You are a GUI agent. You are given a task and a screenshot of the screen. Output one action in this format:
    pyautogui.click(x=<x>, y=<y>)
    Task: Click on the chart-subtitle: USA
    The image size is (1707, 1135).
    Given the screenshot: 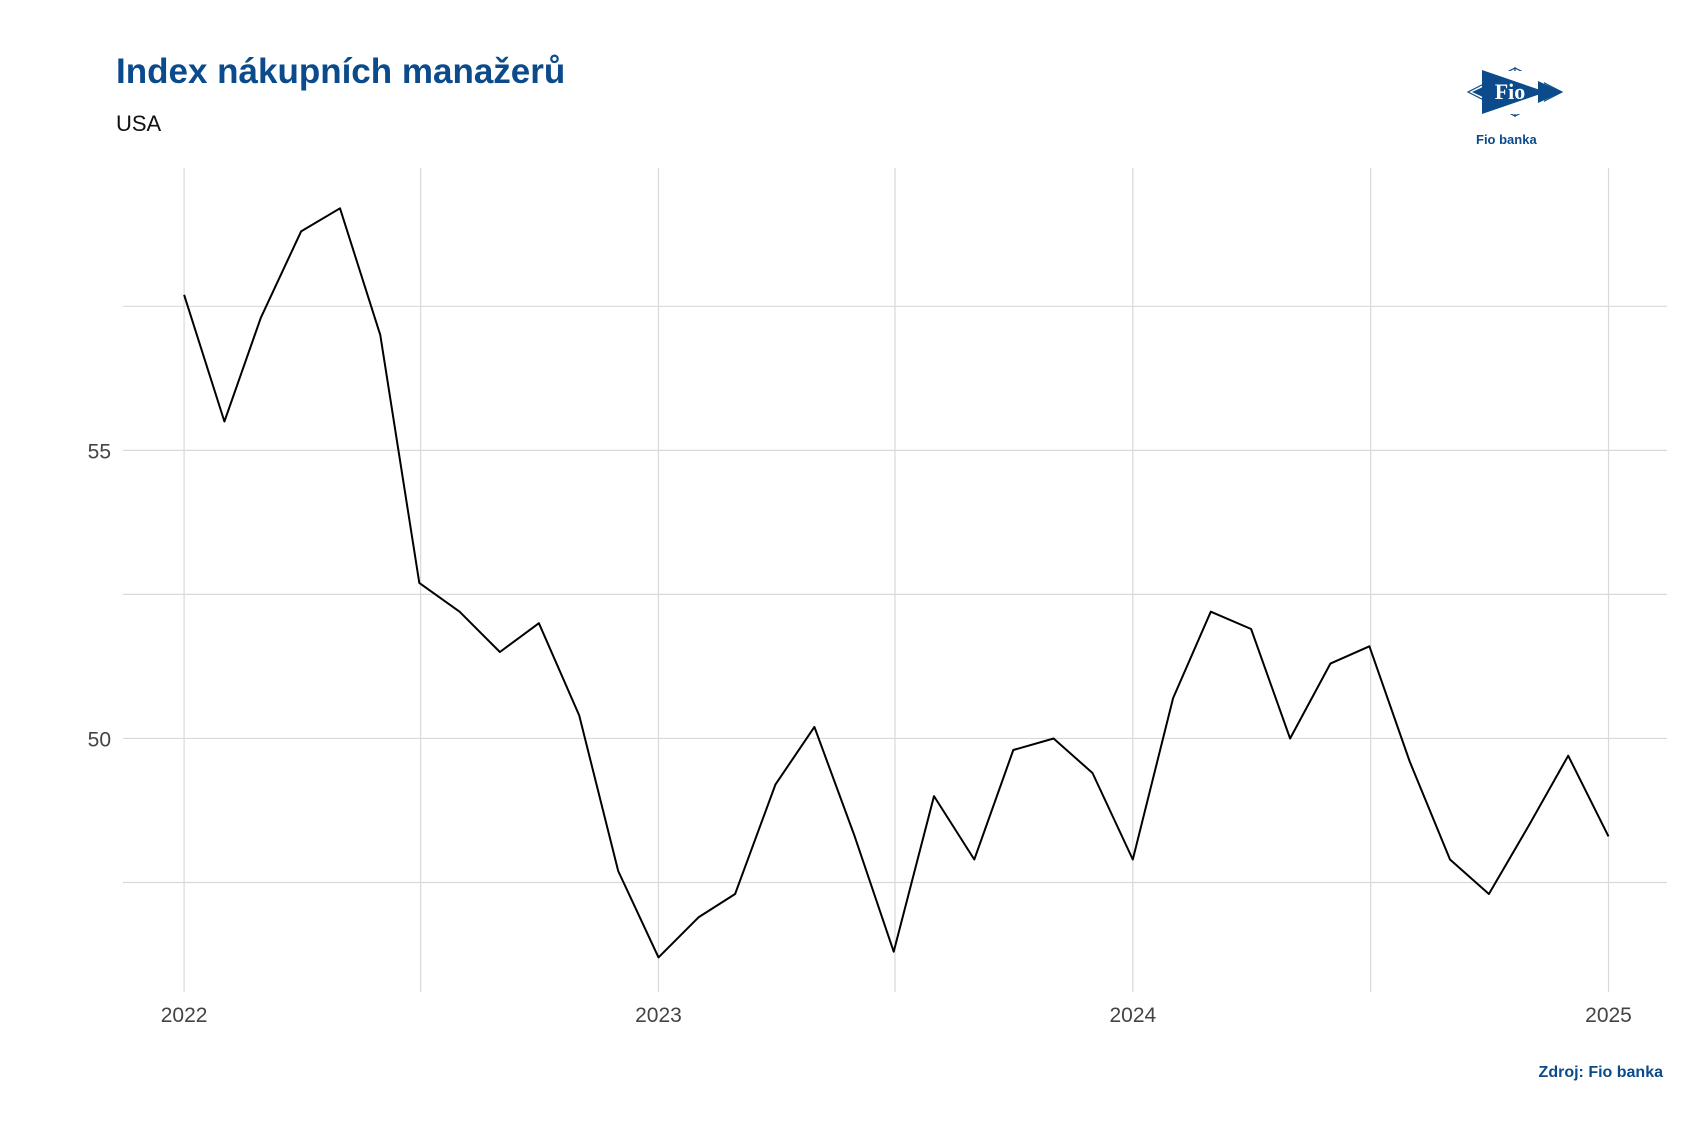 What is the action you would take?
    pyautogui.click(x=139, y=123)
    